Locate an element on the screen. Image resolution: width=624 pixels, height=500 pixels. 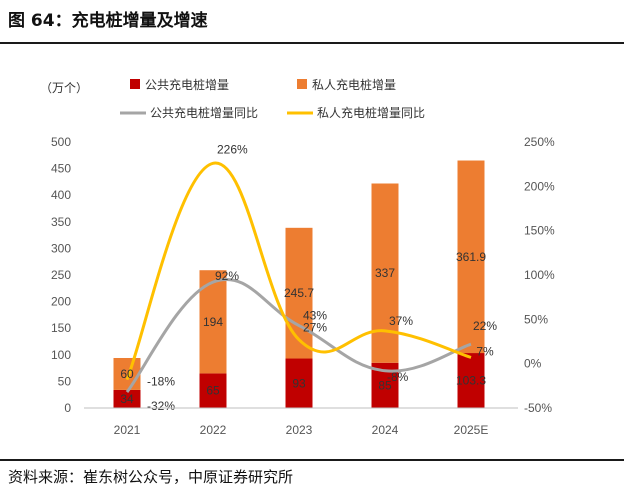
legend-label: 私人充电桩增量 is located at coordinates (354, 84).